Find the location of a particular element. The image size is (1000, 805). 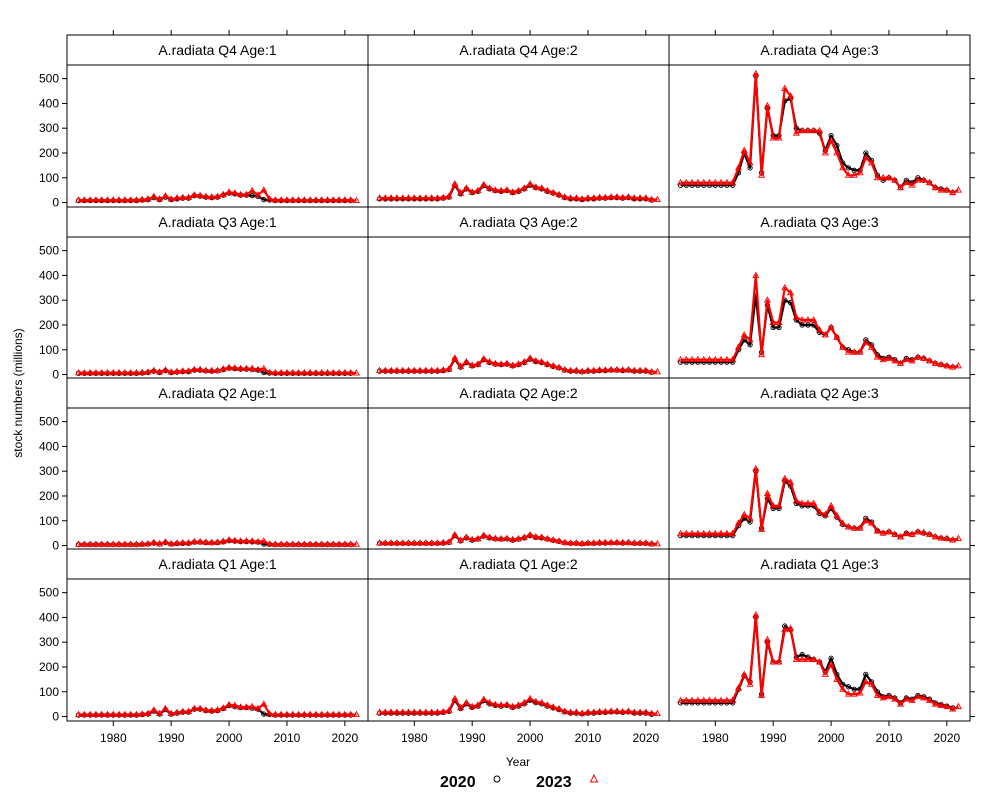

x-tick-label: 2000 is located at coordinates (831, 738).